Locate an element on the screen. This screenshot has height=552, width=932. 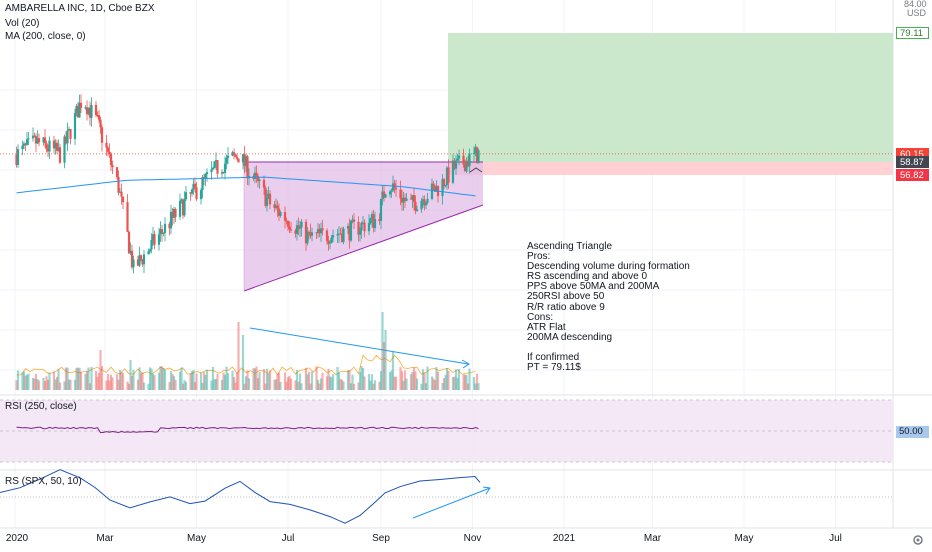
gear-icon is located at coordinates (918, 540).